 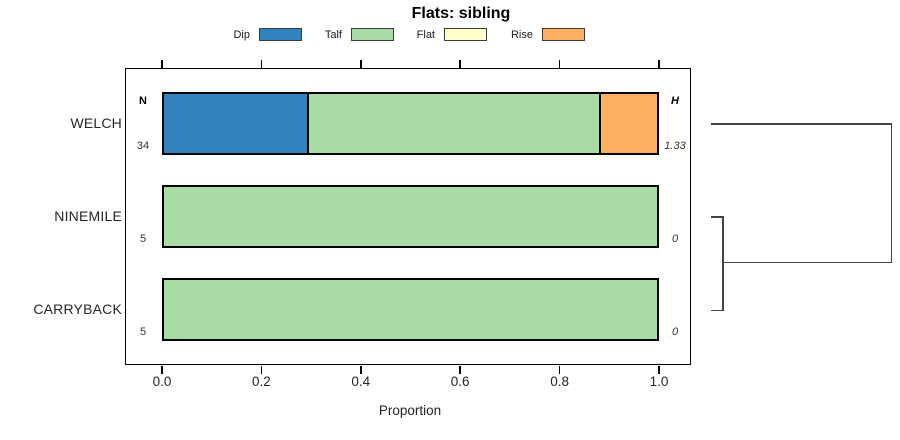 I want to click on n-column-header: N, so click(x=143, y=101).